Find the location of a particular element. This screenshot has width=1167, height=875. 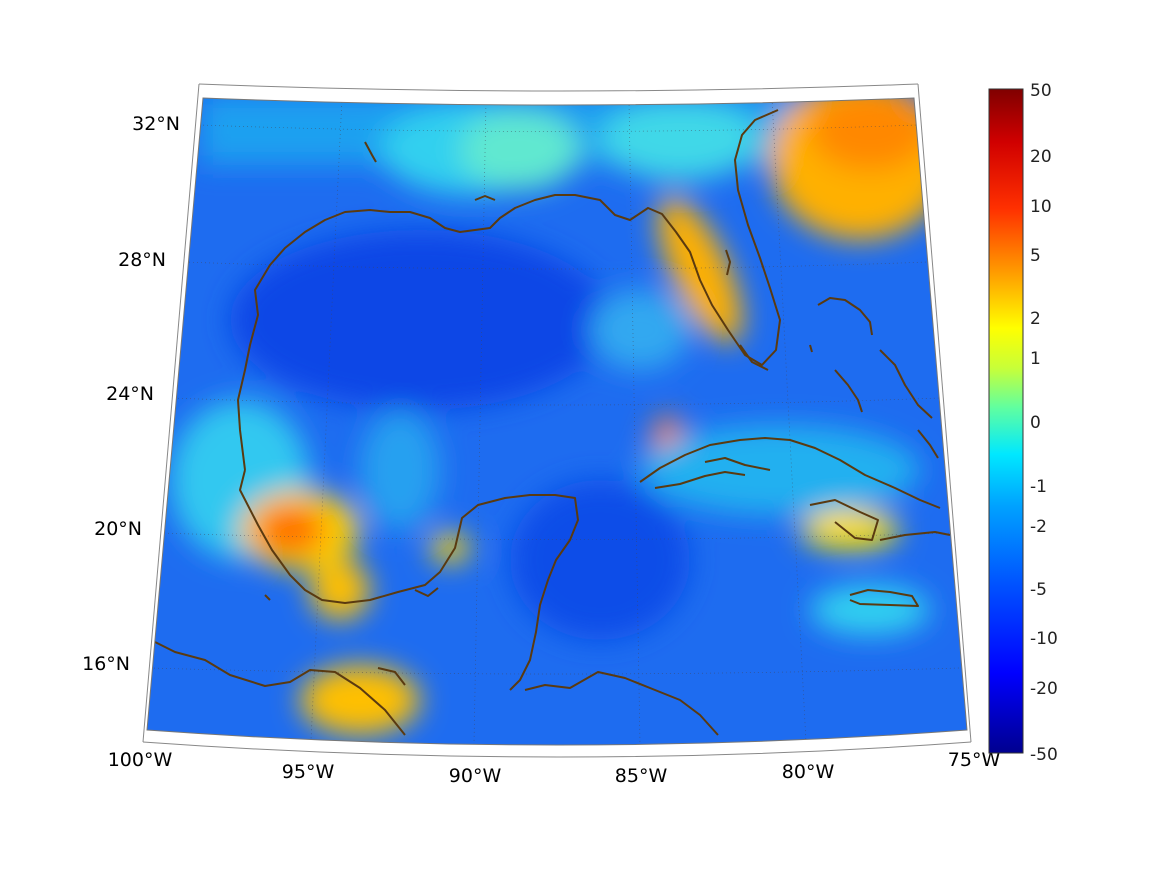

cb-label: -5 is located at coordinates (1038, 590).